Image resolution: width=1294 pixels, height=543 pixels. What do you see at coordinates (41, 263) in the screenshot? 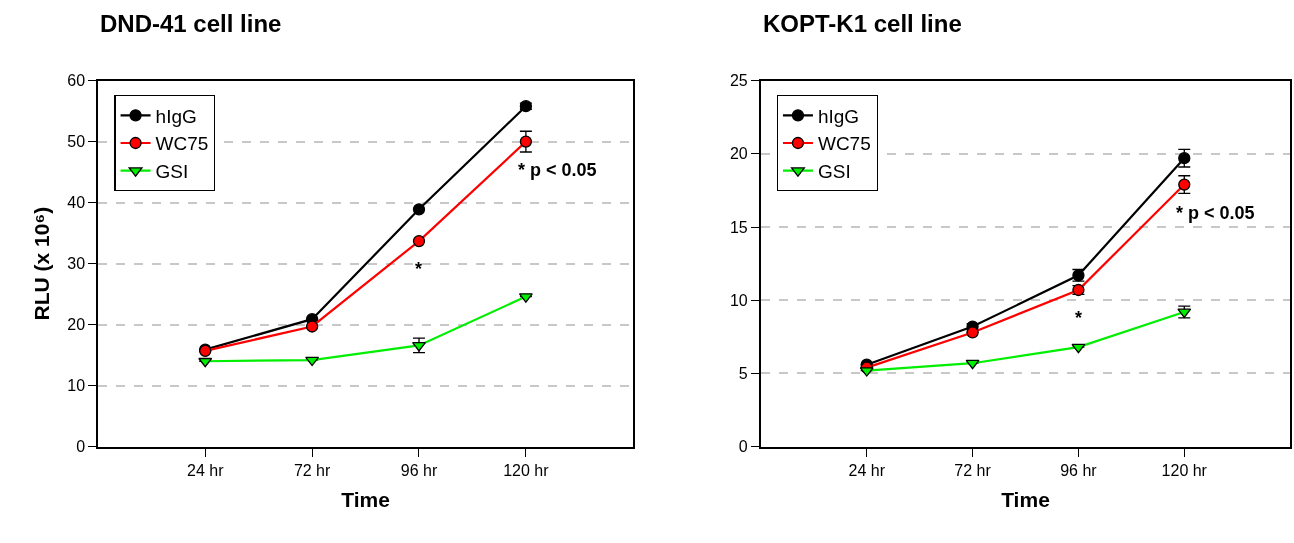
I see `y-axis-title: RLU (x 10⁶)` at bounding box center [41, 263].